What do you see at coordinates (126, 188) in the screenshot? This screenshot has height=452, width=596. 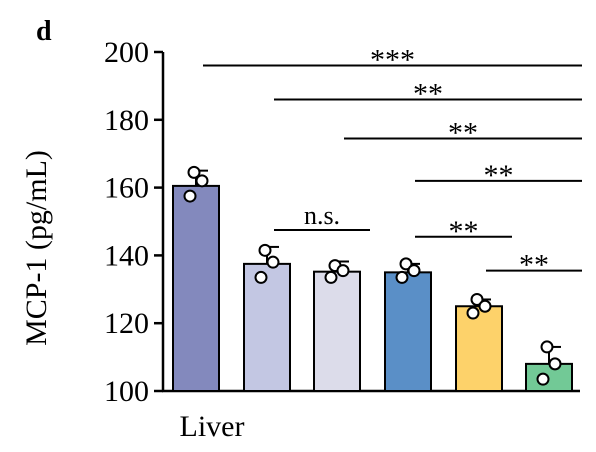 I see `y-tick-label: 160` at bounding box center [126, 188].